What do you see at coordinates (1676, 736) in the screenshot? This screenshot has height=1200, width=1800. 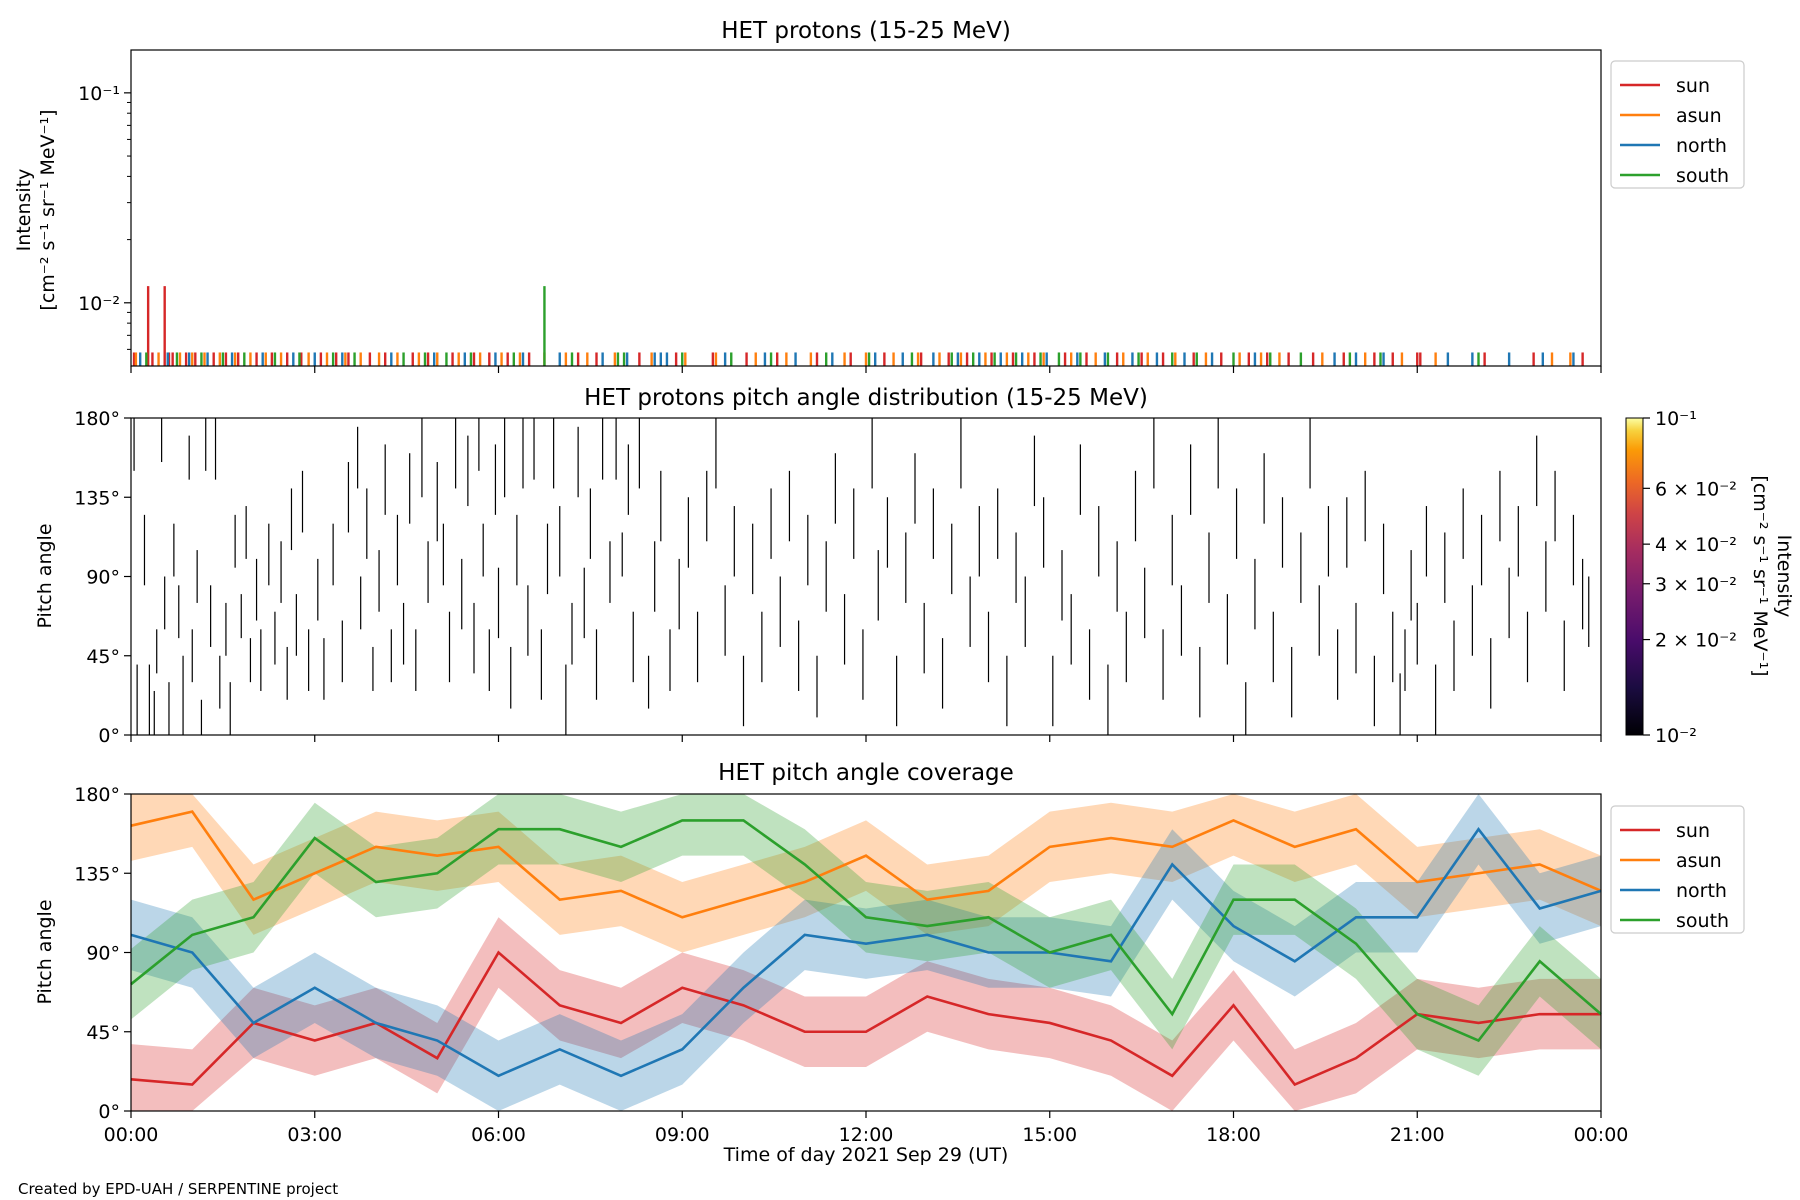 I see `colorbar-tick-label: 10⁻²` at bounding box center [1676, 736].